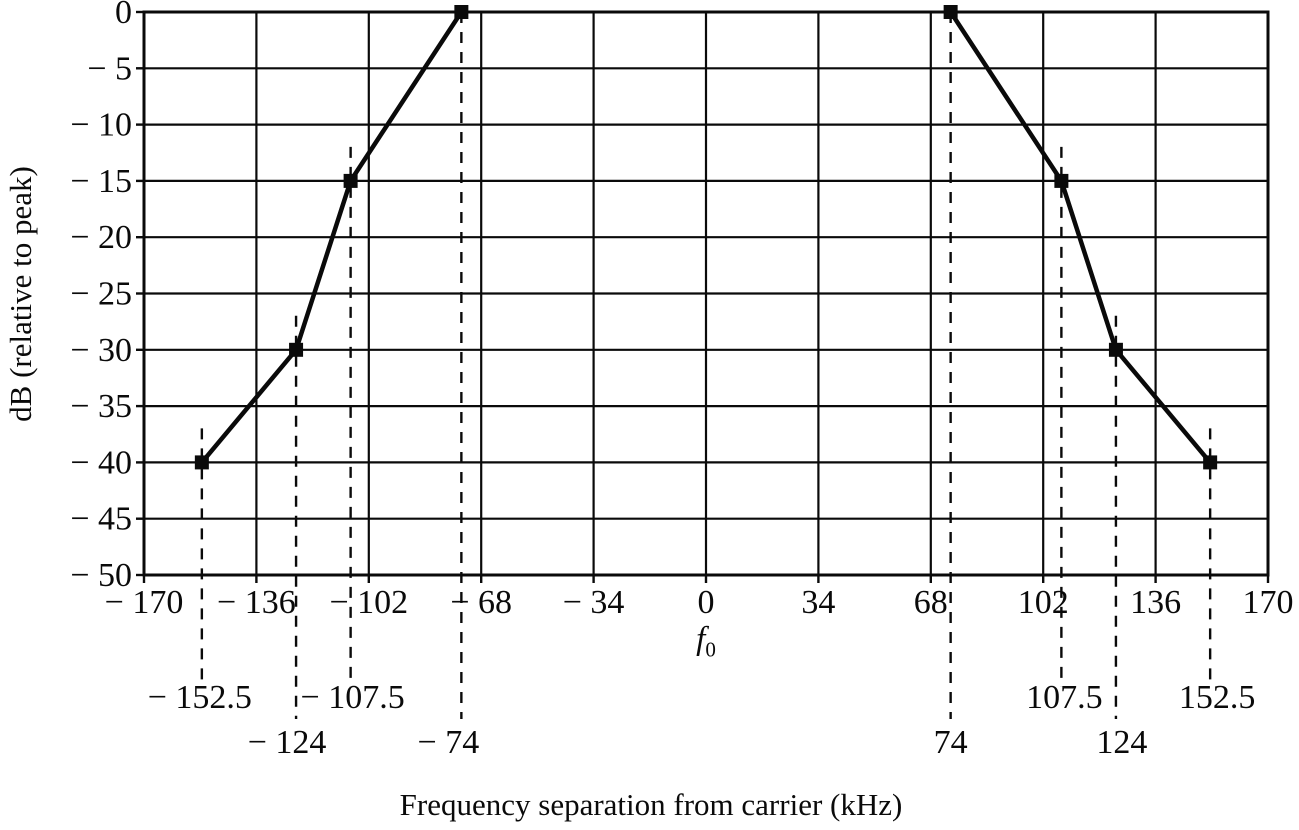  I want to click on annotation-label: − 74, so click(449, 742).